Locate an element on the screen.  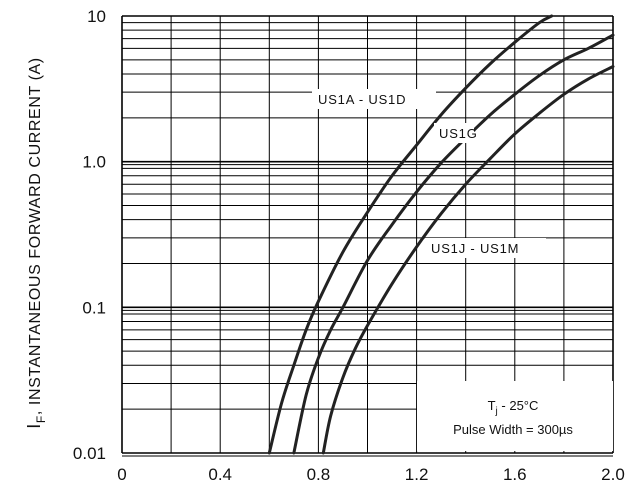
series-label-us1g: US1G is located at coordinates (458, 133).